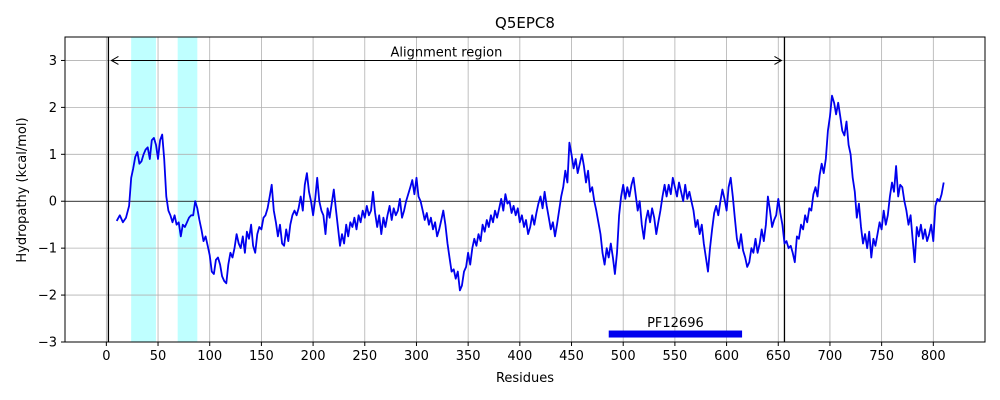 This screenshot has width=1000, height=400. Describe the element at coordinates (261, 356) in the screenshot. I see `x-tick-label: 150` at that location.